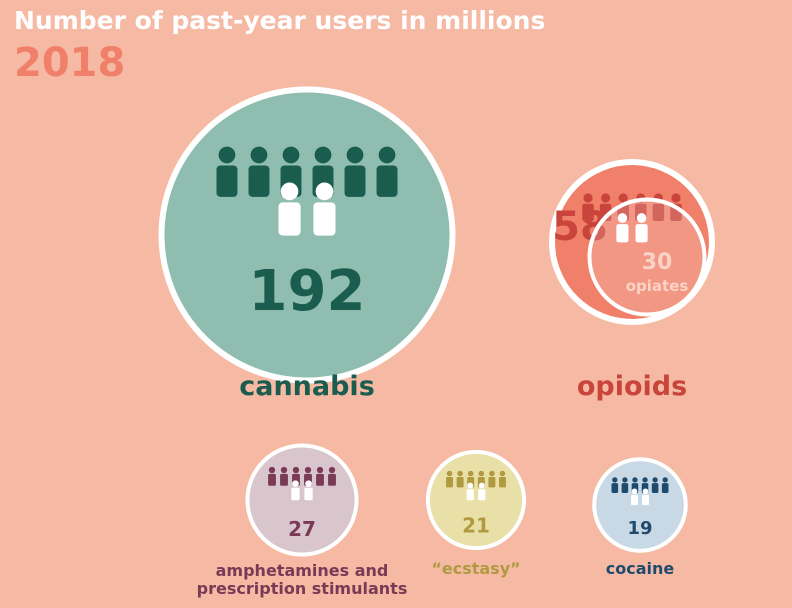 The image size is (792, 608). I want to click on category-label: amphetamines and prescription stimulants, so click(302, 579).